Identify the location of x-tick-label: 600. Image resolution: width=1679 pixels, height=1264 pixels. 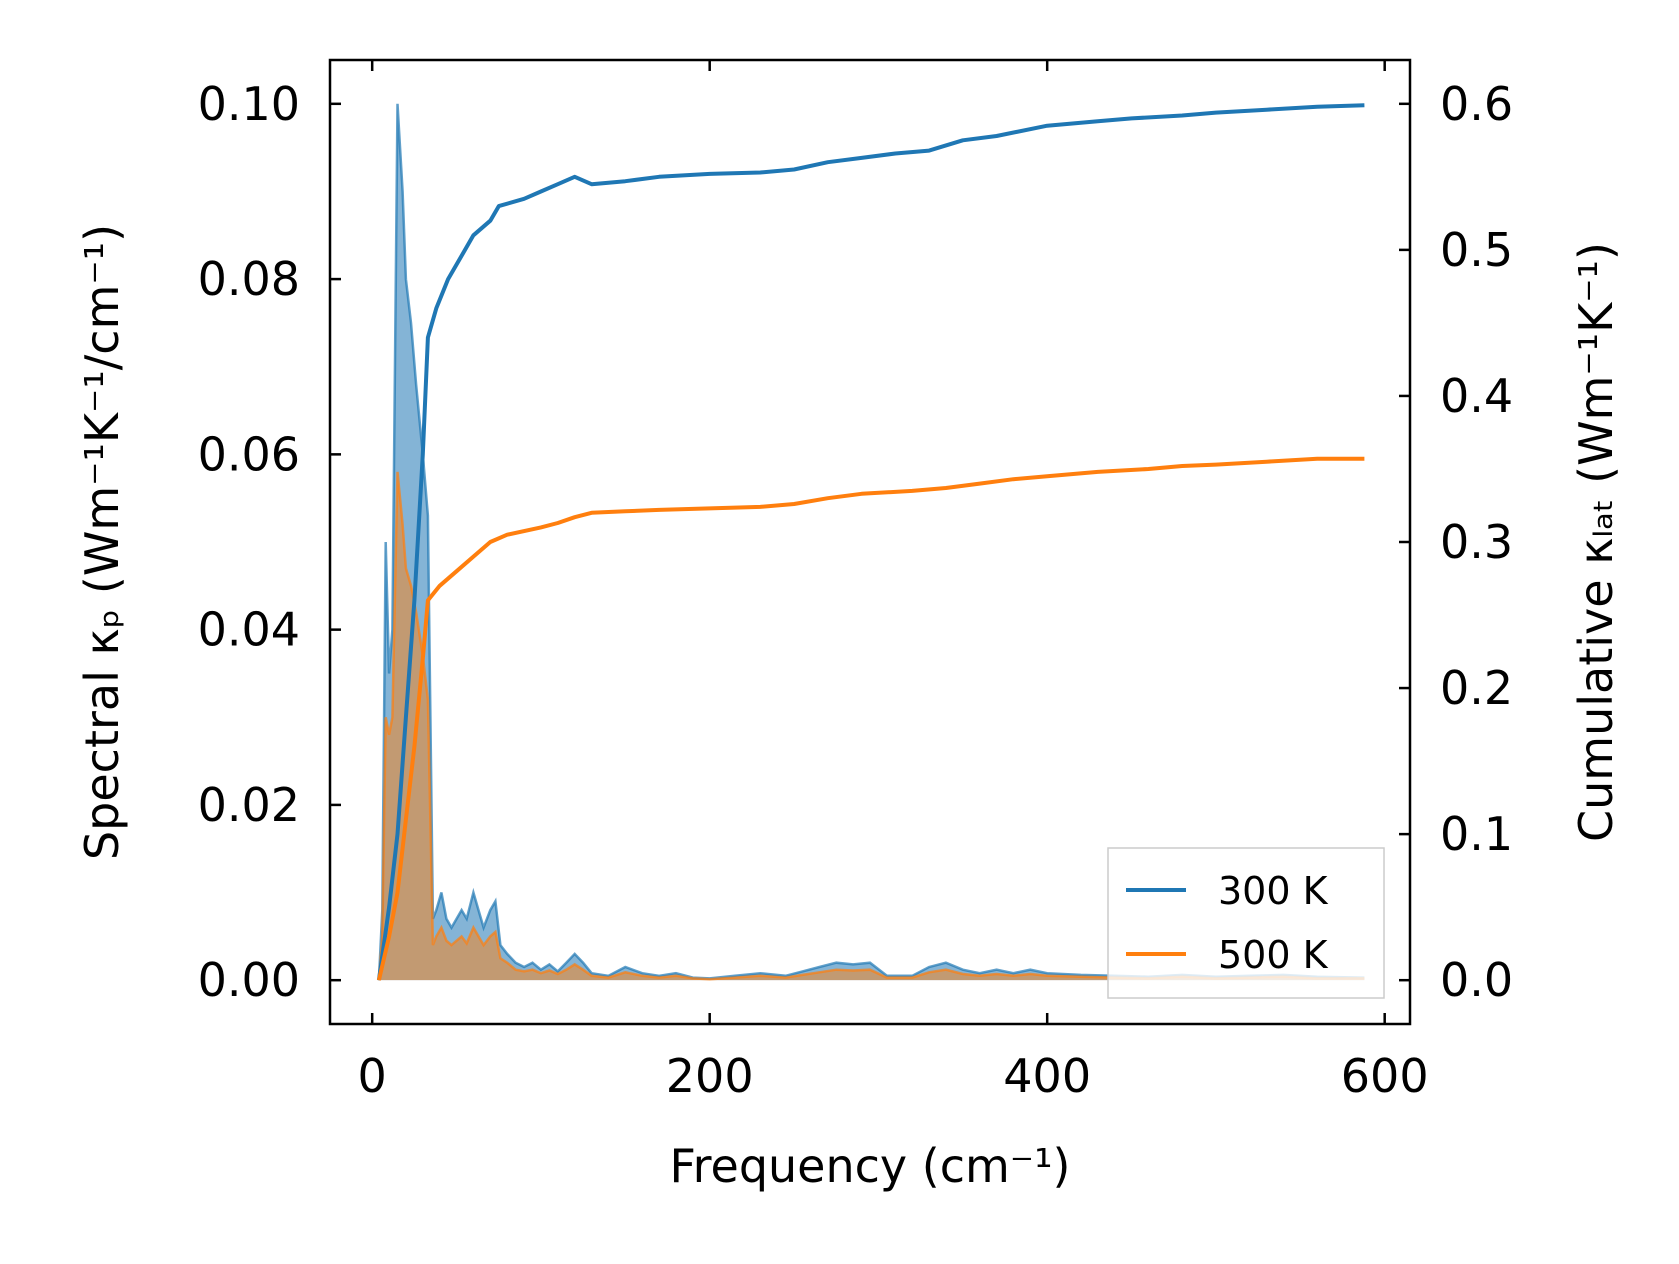
(1385, 1076).